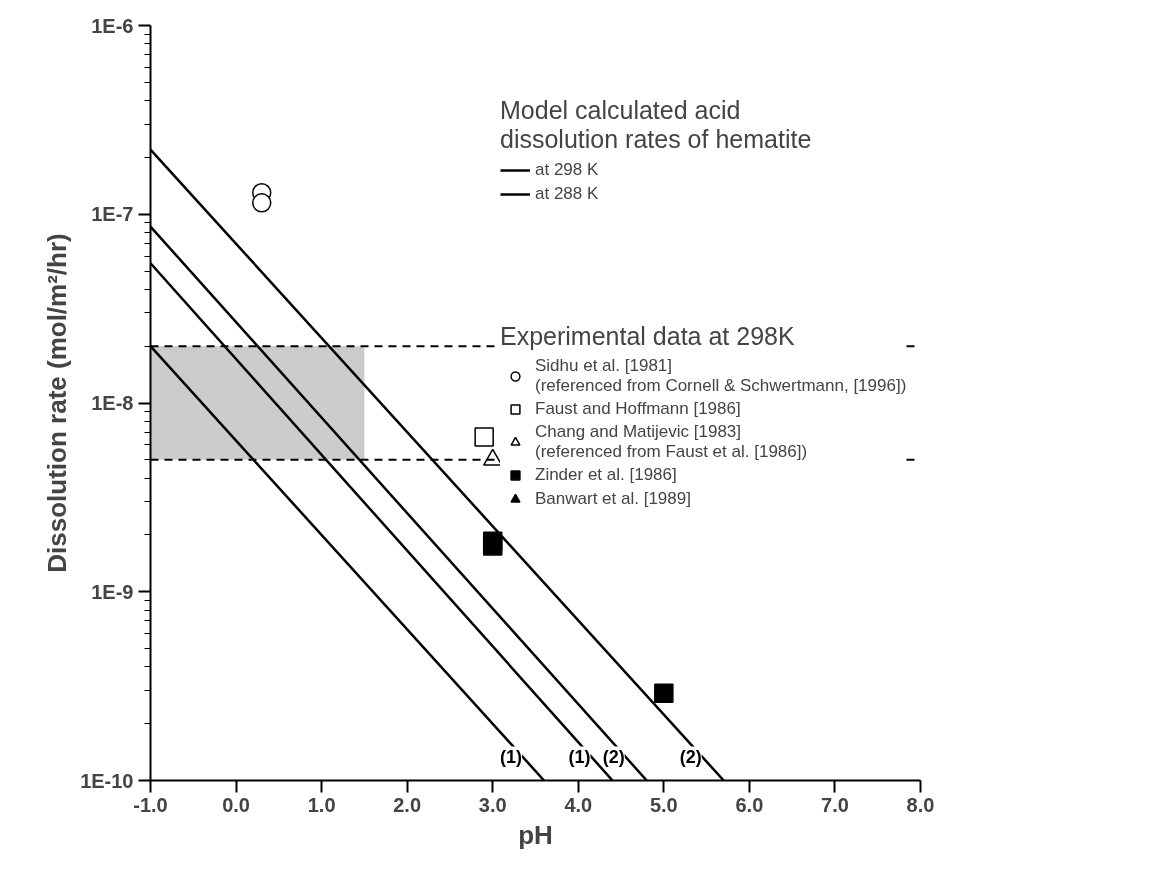 Image resolution: width=1151 pixels, height=891 pixels. I want to click on x-tick-label: 8.0, so click(920, 804).